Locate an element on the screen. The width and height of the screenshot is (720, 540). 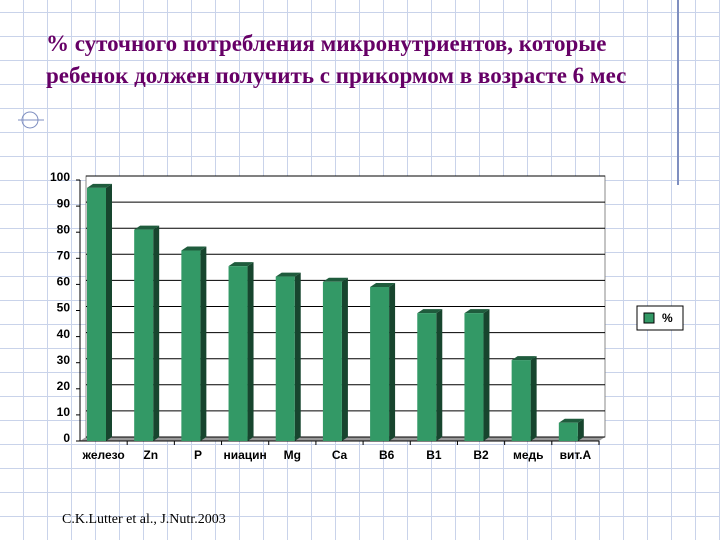
y-tick-label: 50 is located at coordinates (64, 308).